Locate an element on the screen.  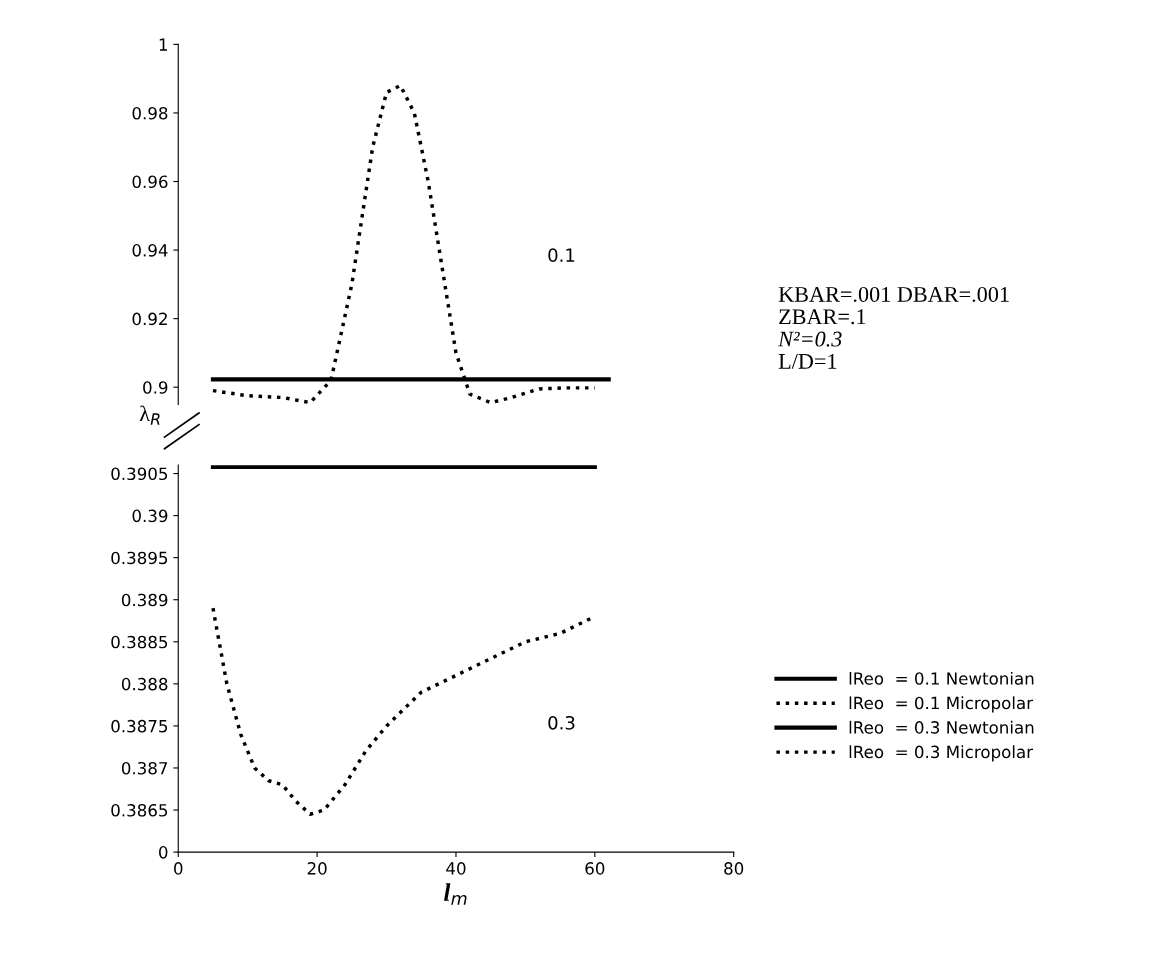
y-tick-label: 0.3875 is located at coordinates (139, 726).